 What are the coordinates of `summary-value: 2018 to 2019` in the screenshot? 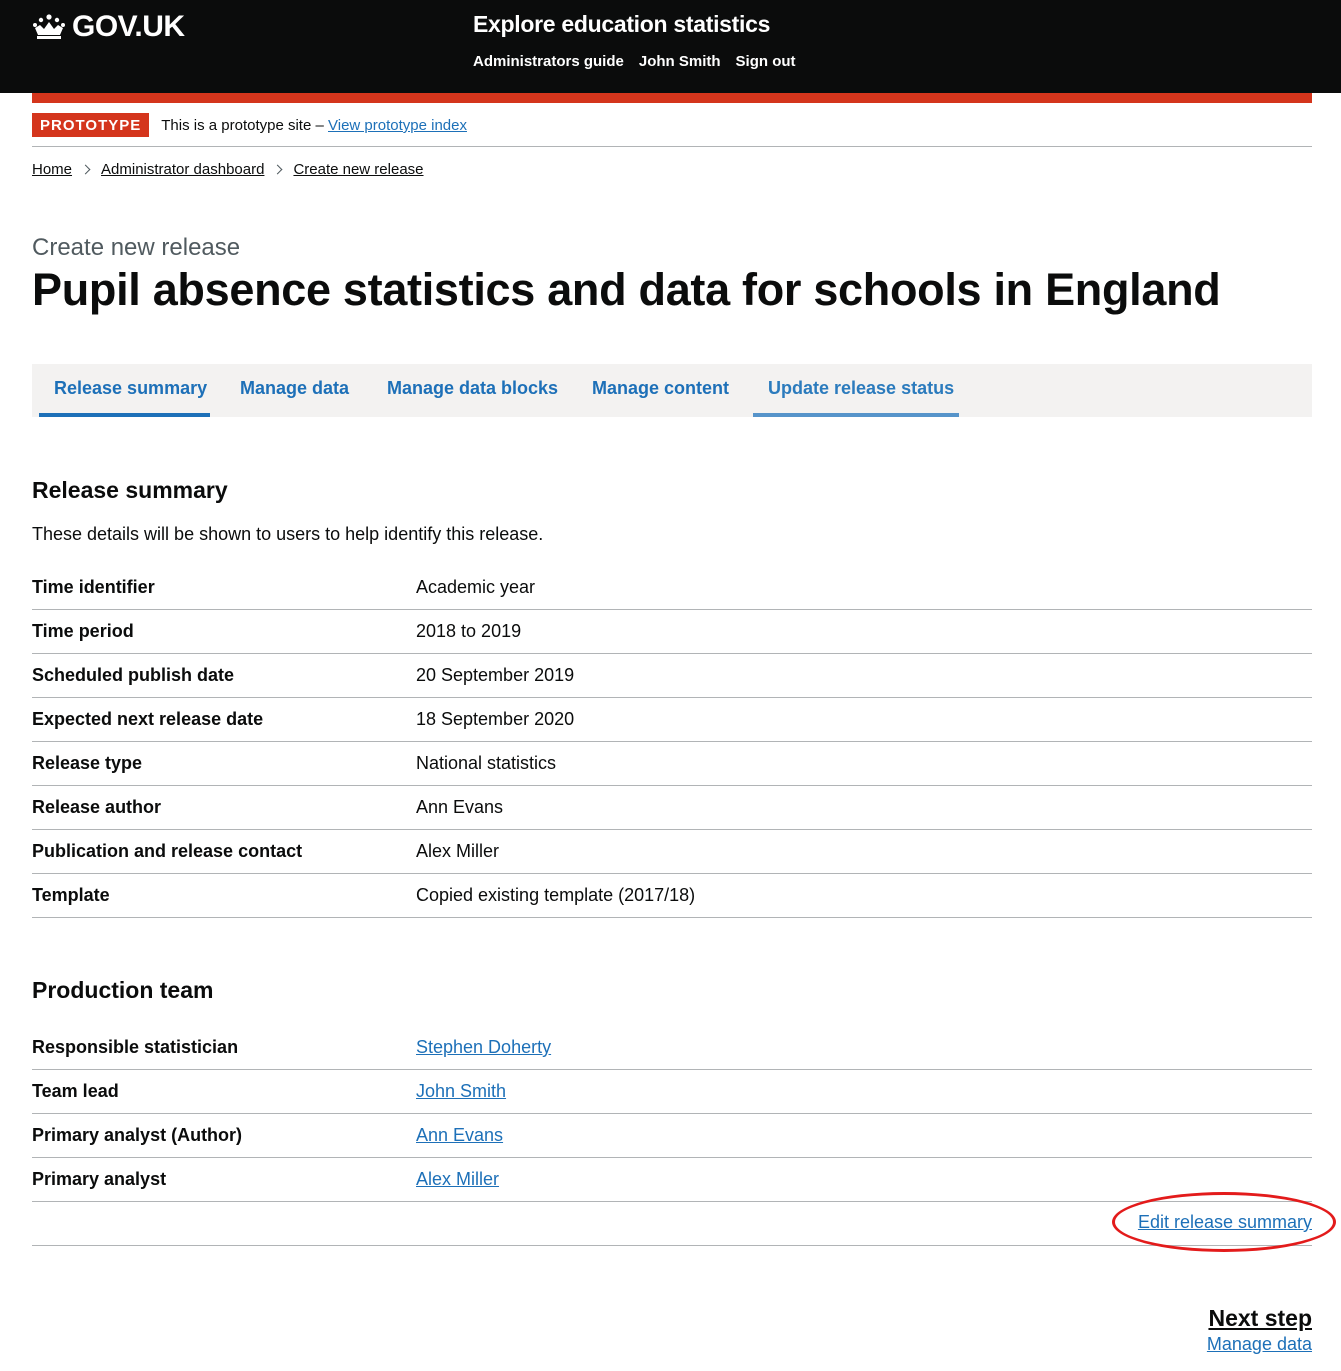 It's located at (469, 631).